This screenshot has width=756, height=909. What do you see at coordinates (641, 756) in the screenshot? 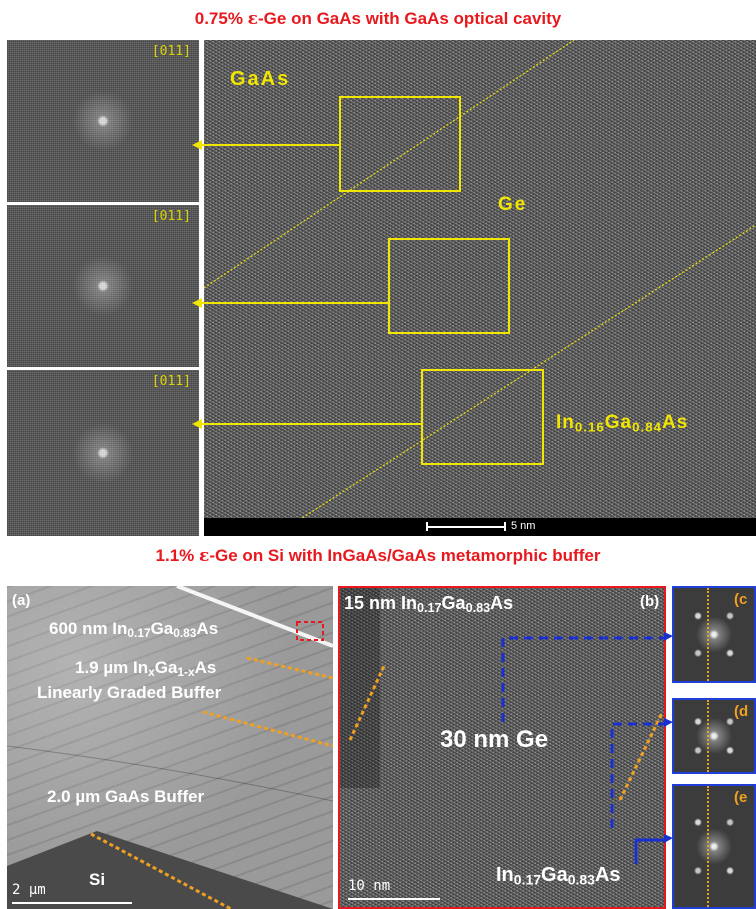
I see `panel-b-dash-right` at bounding box center [641, 756].